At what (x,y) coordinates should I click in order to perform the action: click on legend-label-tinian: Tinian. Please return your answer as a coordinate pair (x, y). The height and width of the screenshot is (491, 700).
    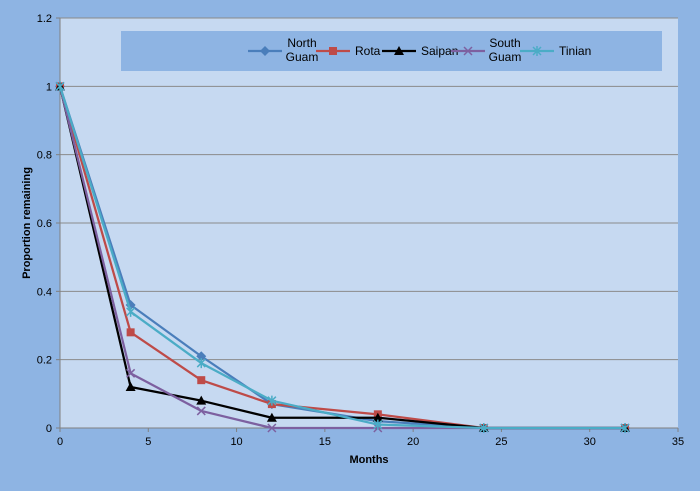
    Looking at the image, I should click on (575, 51).